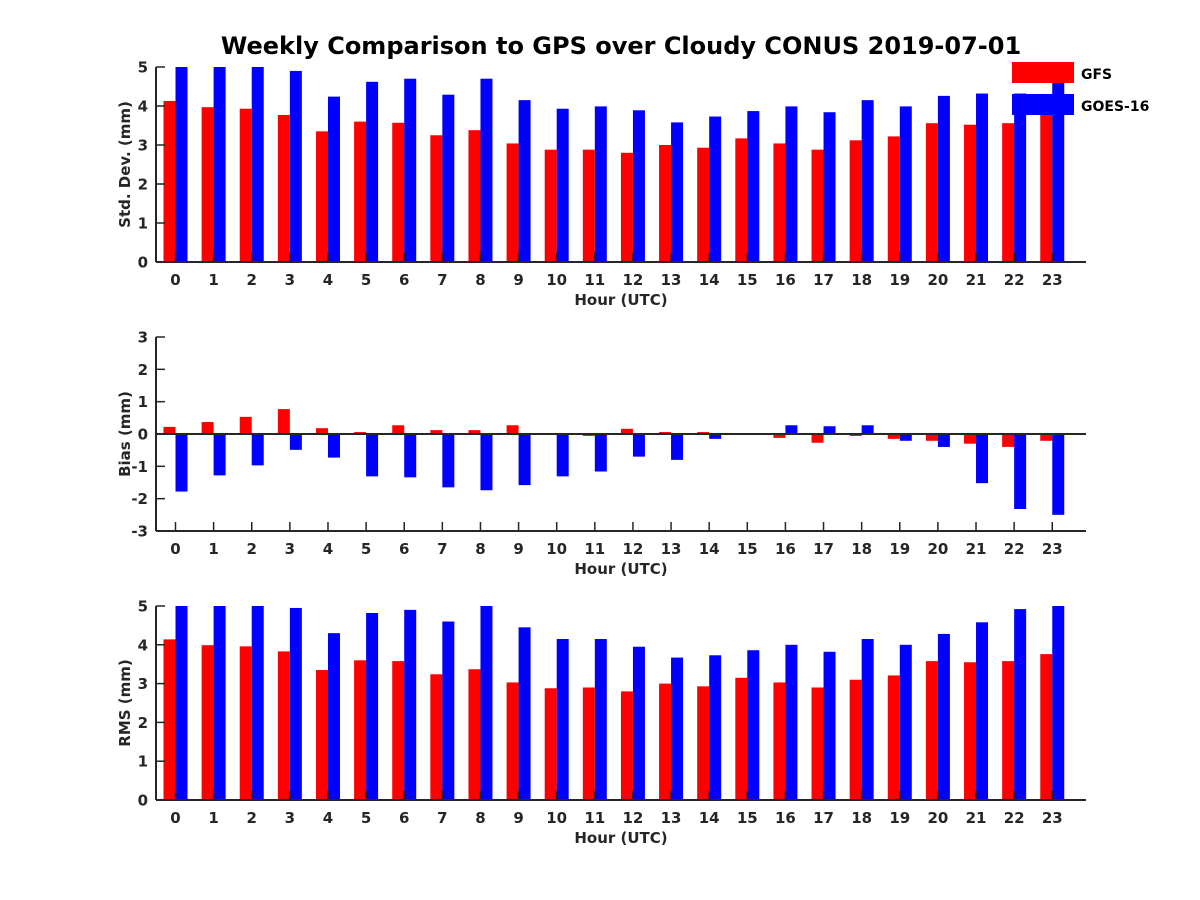 The image size is (1200, 900). Describe the element at coordinates (1043, 72) in the screenshot. I see `legend-swatch-gfs` at that location.